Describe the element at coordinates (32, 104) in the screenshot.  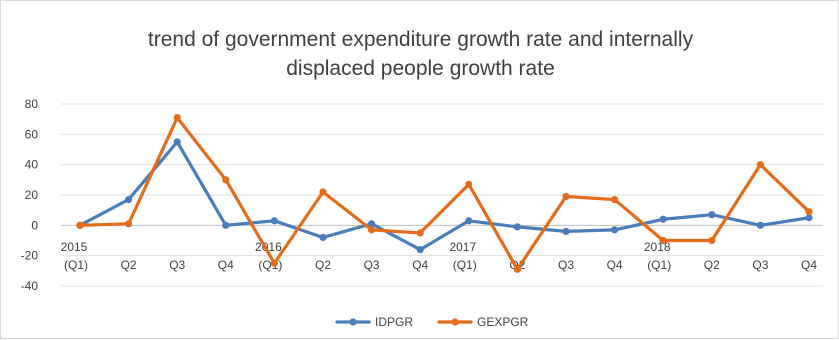
I see `y-tick-label: 80` at that location.